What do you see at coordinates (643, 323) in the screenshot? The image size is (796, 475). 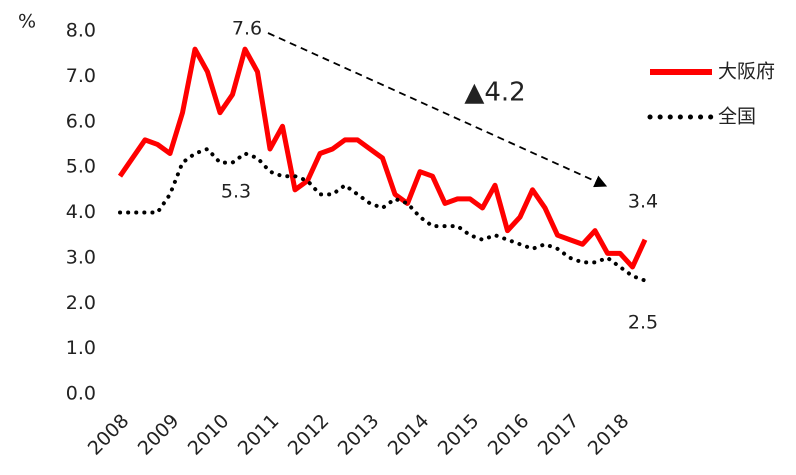 I see `annotation: 2.5` at bounding box center [643, 323].